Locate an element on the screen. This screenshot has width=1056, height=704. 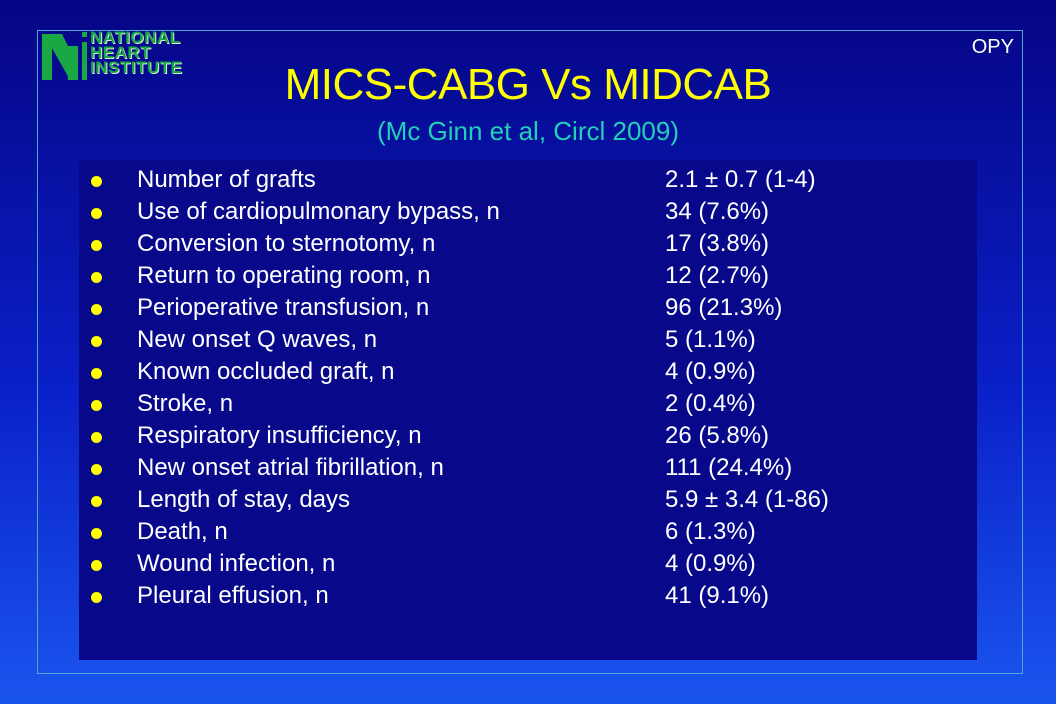
slide-subtitle: (Mc Ginn et al, Circl 2009) is located at coordinates (528, 131).